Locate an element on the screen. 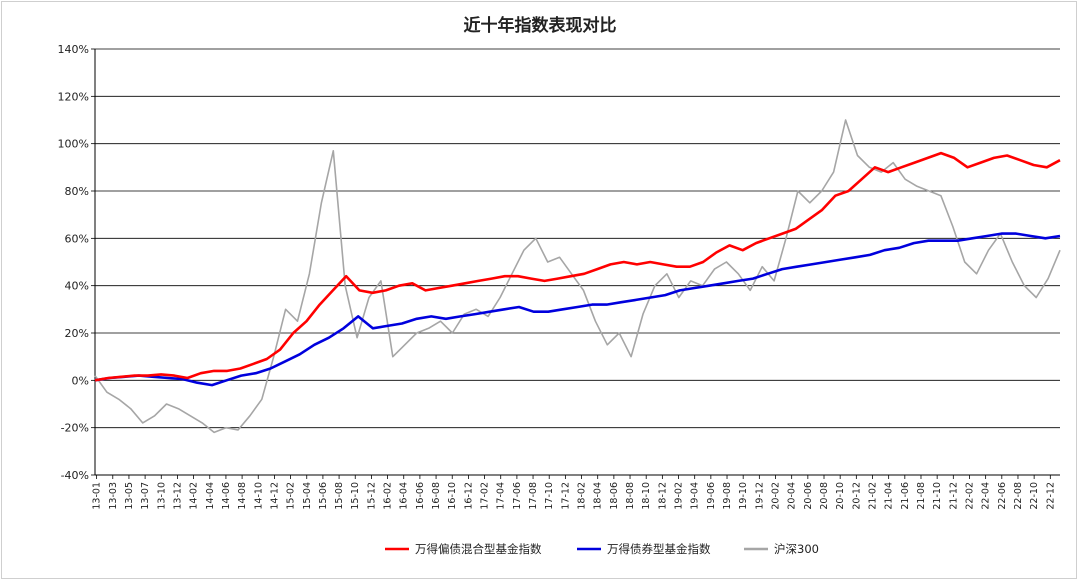 The image size is (1080, 582). x-tick-label: 13-05 is located at coordinates (129, 496).